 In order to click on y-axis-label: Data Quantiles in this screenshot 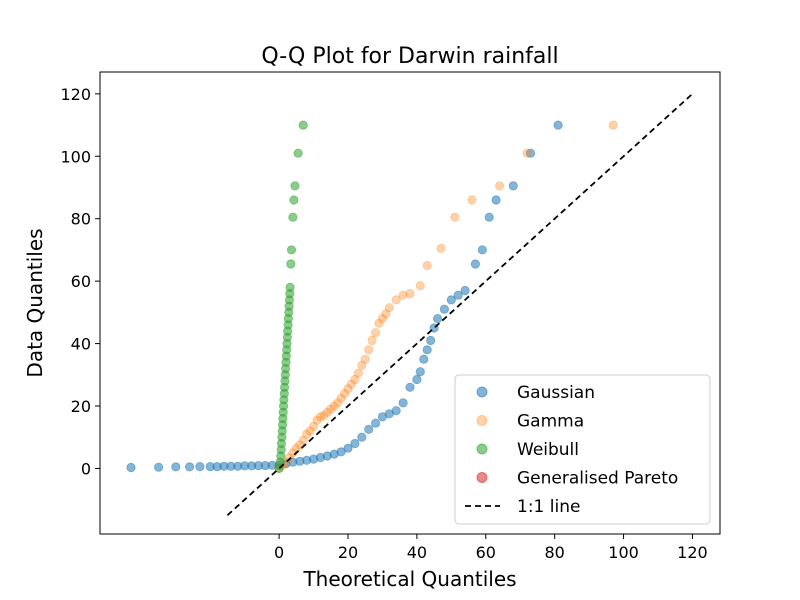, I will do `click(35, 302)`.